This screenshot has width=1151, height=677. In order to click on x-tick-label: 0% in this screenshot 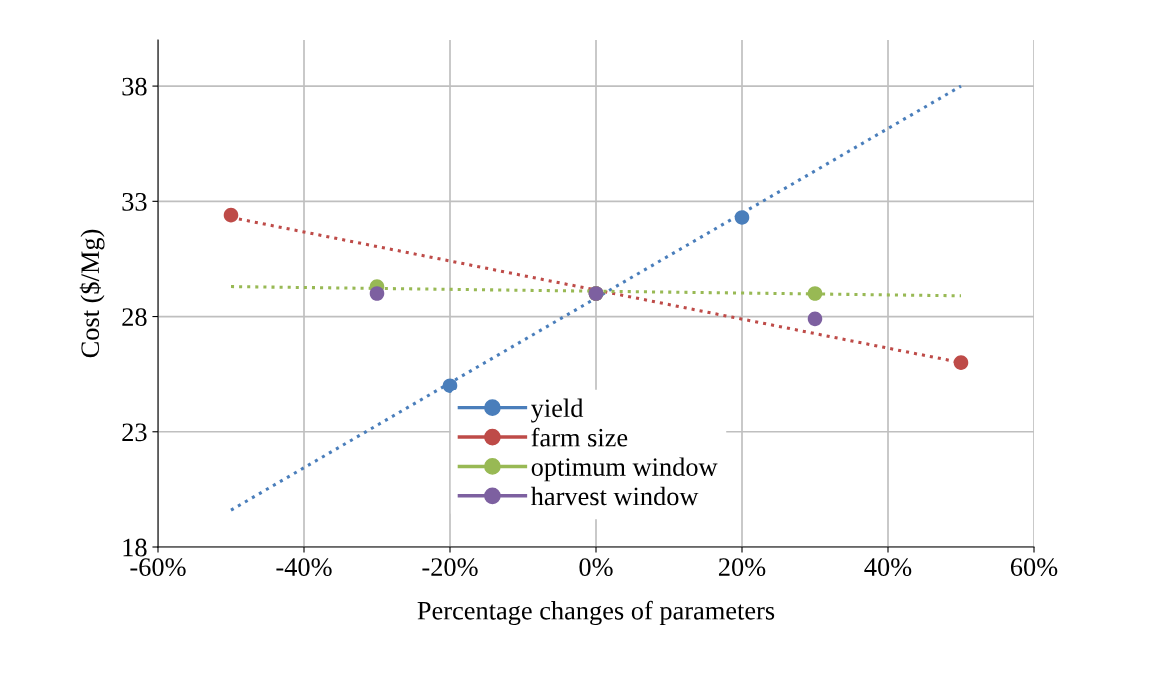, I will do `click(596, 567)`.